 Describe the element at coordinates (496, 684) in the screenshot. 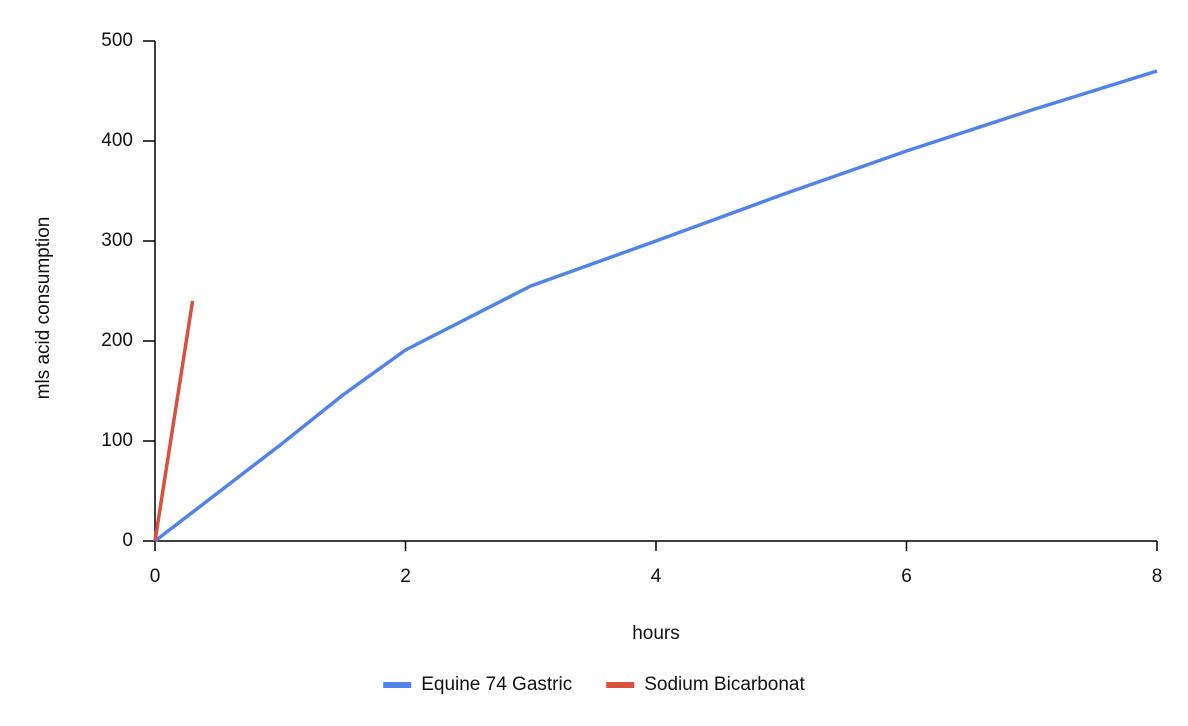

I see `legend-label: Equine 74 Gastric` at that location.